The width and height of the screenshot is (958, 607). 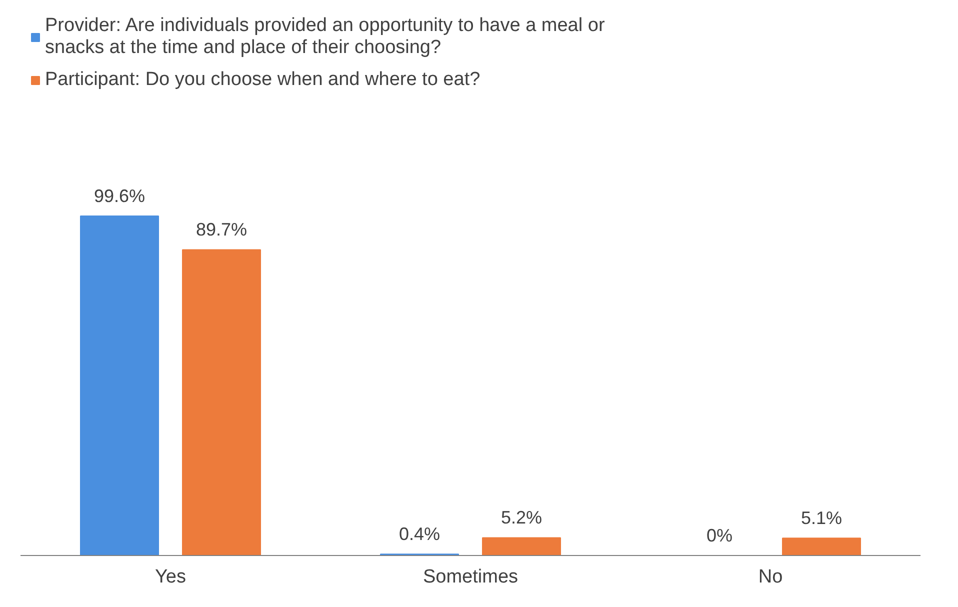 What do you see at coordinates (521, 518) in the screenshot?
I see `data-label: 5.2%` at bounding box center [521, 518].